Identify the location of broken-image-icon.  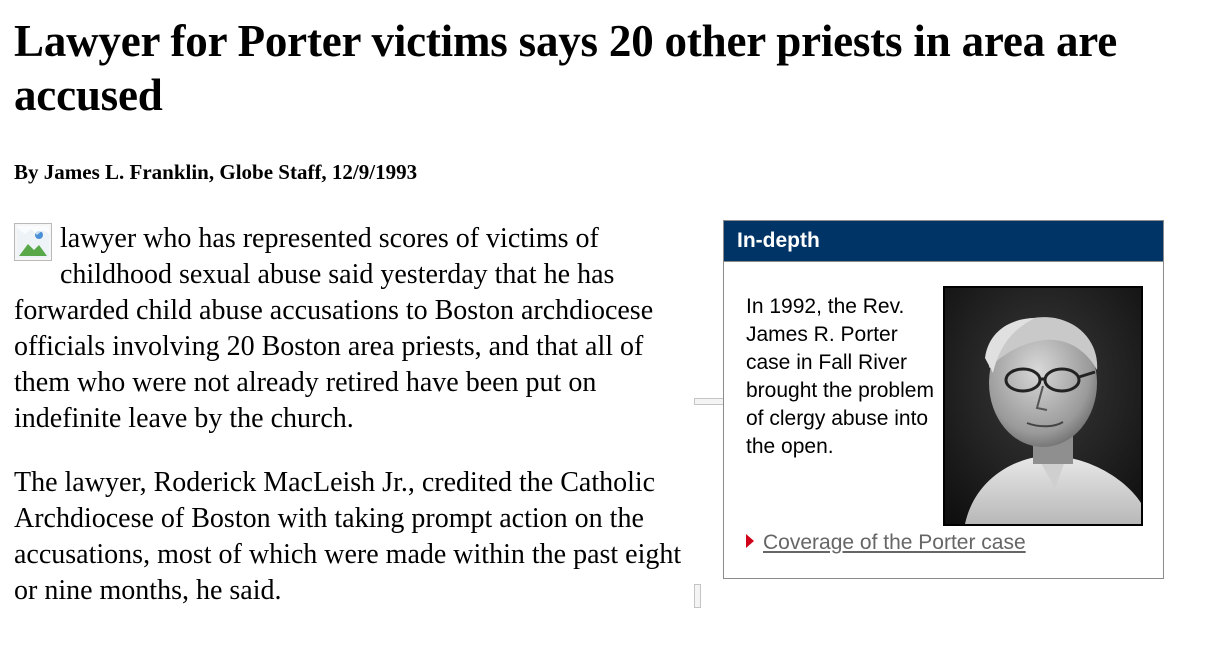
(33, 242).